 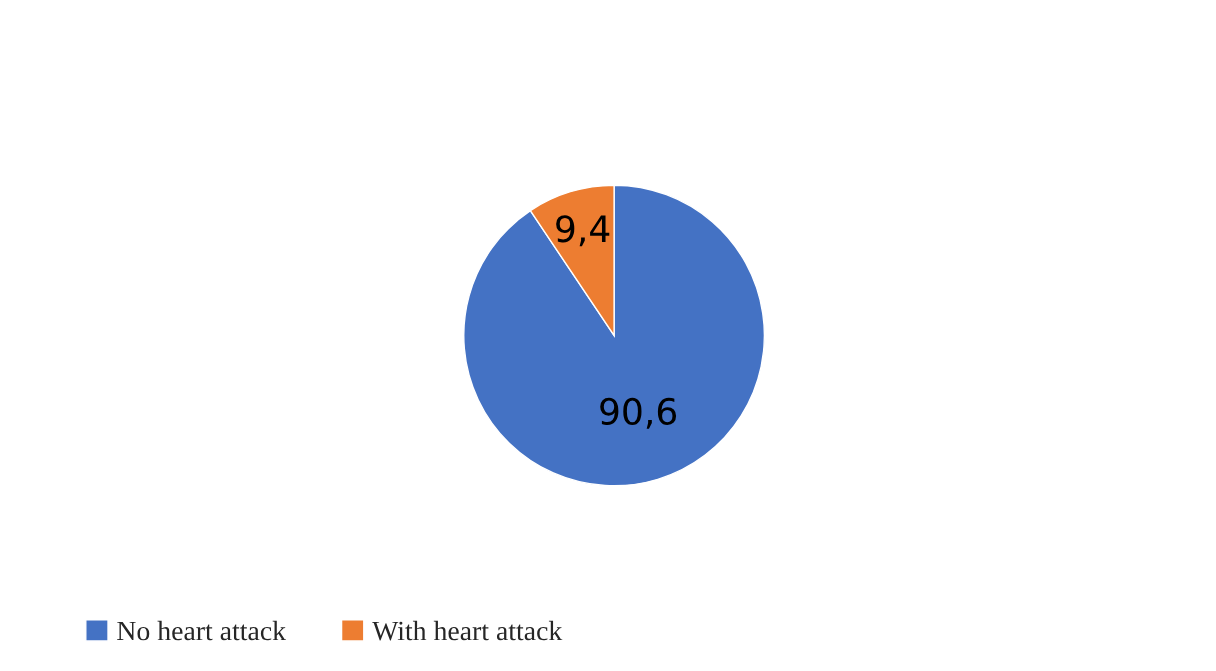 I want to click on data-label: 90,6, so click(x=638, y=413).